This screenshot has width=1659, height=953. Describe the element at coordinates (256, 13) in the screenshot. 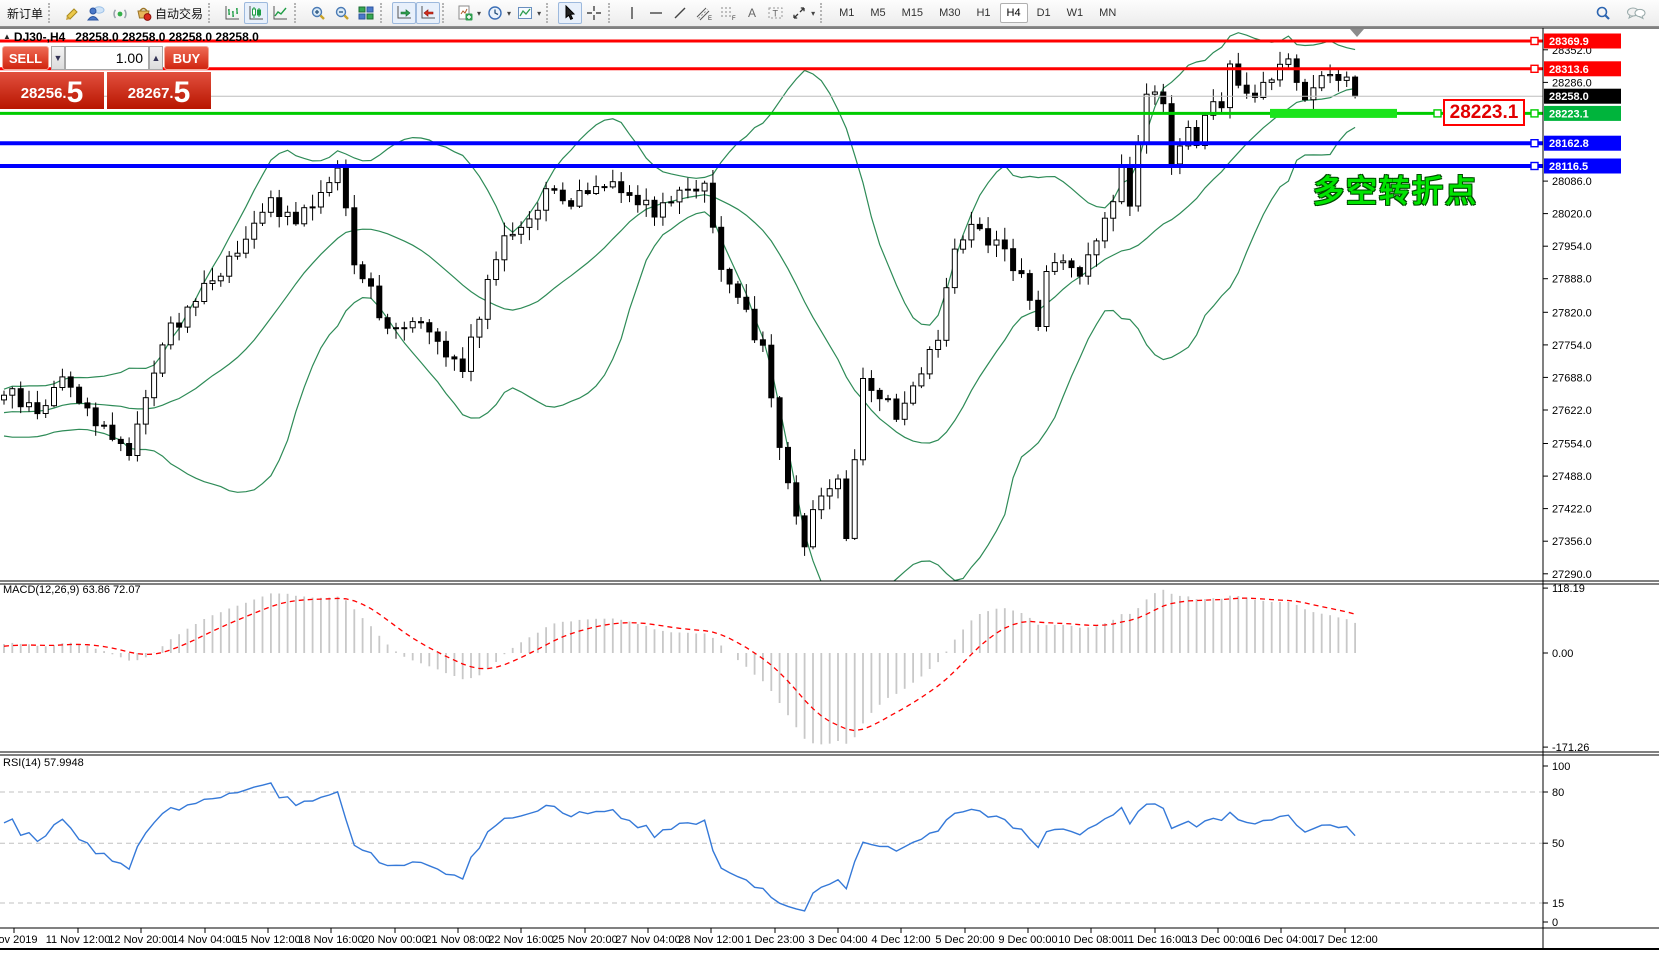

I see `chart-candles-button` at that location.